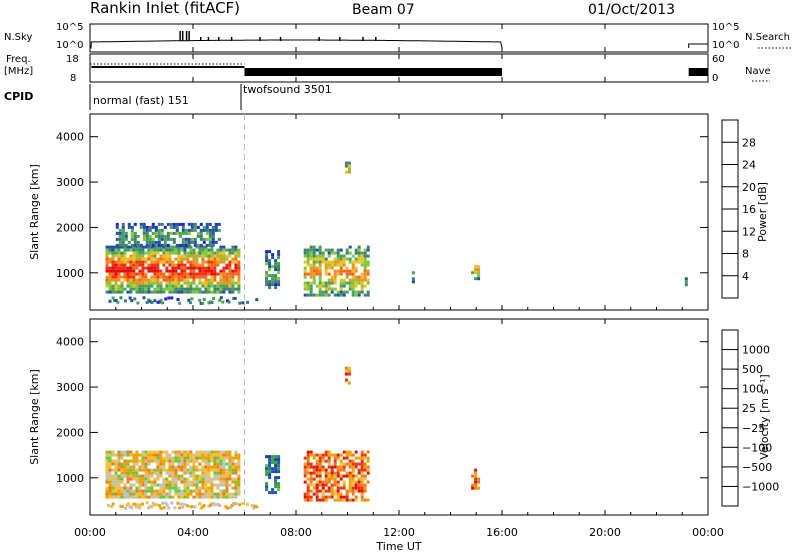 The width and height of the screenshot is (800, 554). Describe the element at coordinates (764, 416) in the screenshot. I see `velocity-colorbar-label: Velocity [m s⁻¹]` at that location.